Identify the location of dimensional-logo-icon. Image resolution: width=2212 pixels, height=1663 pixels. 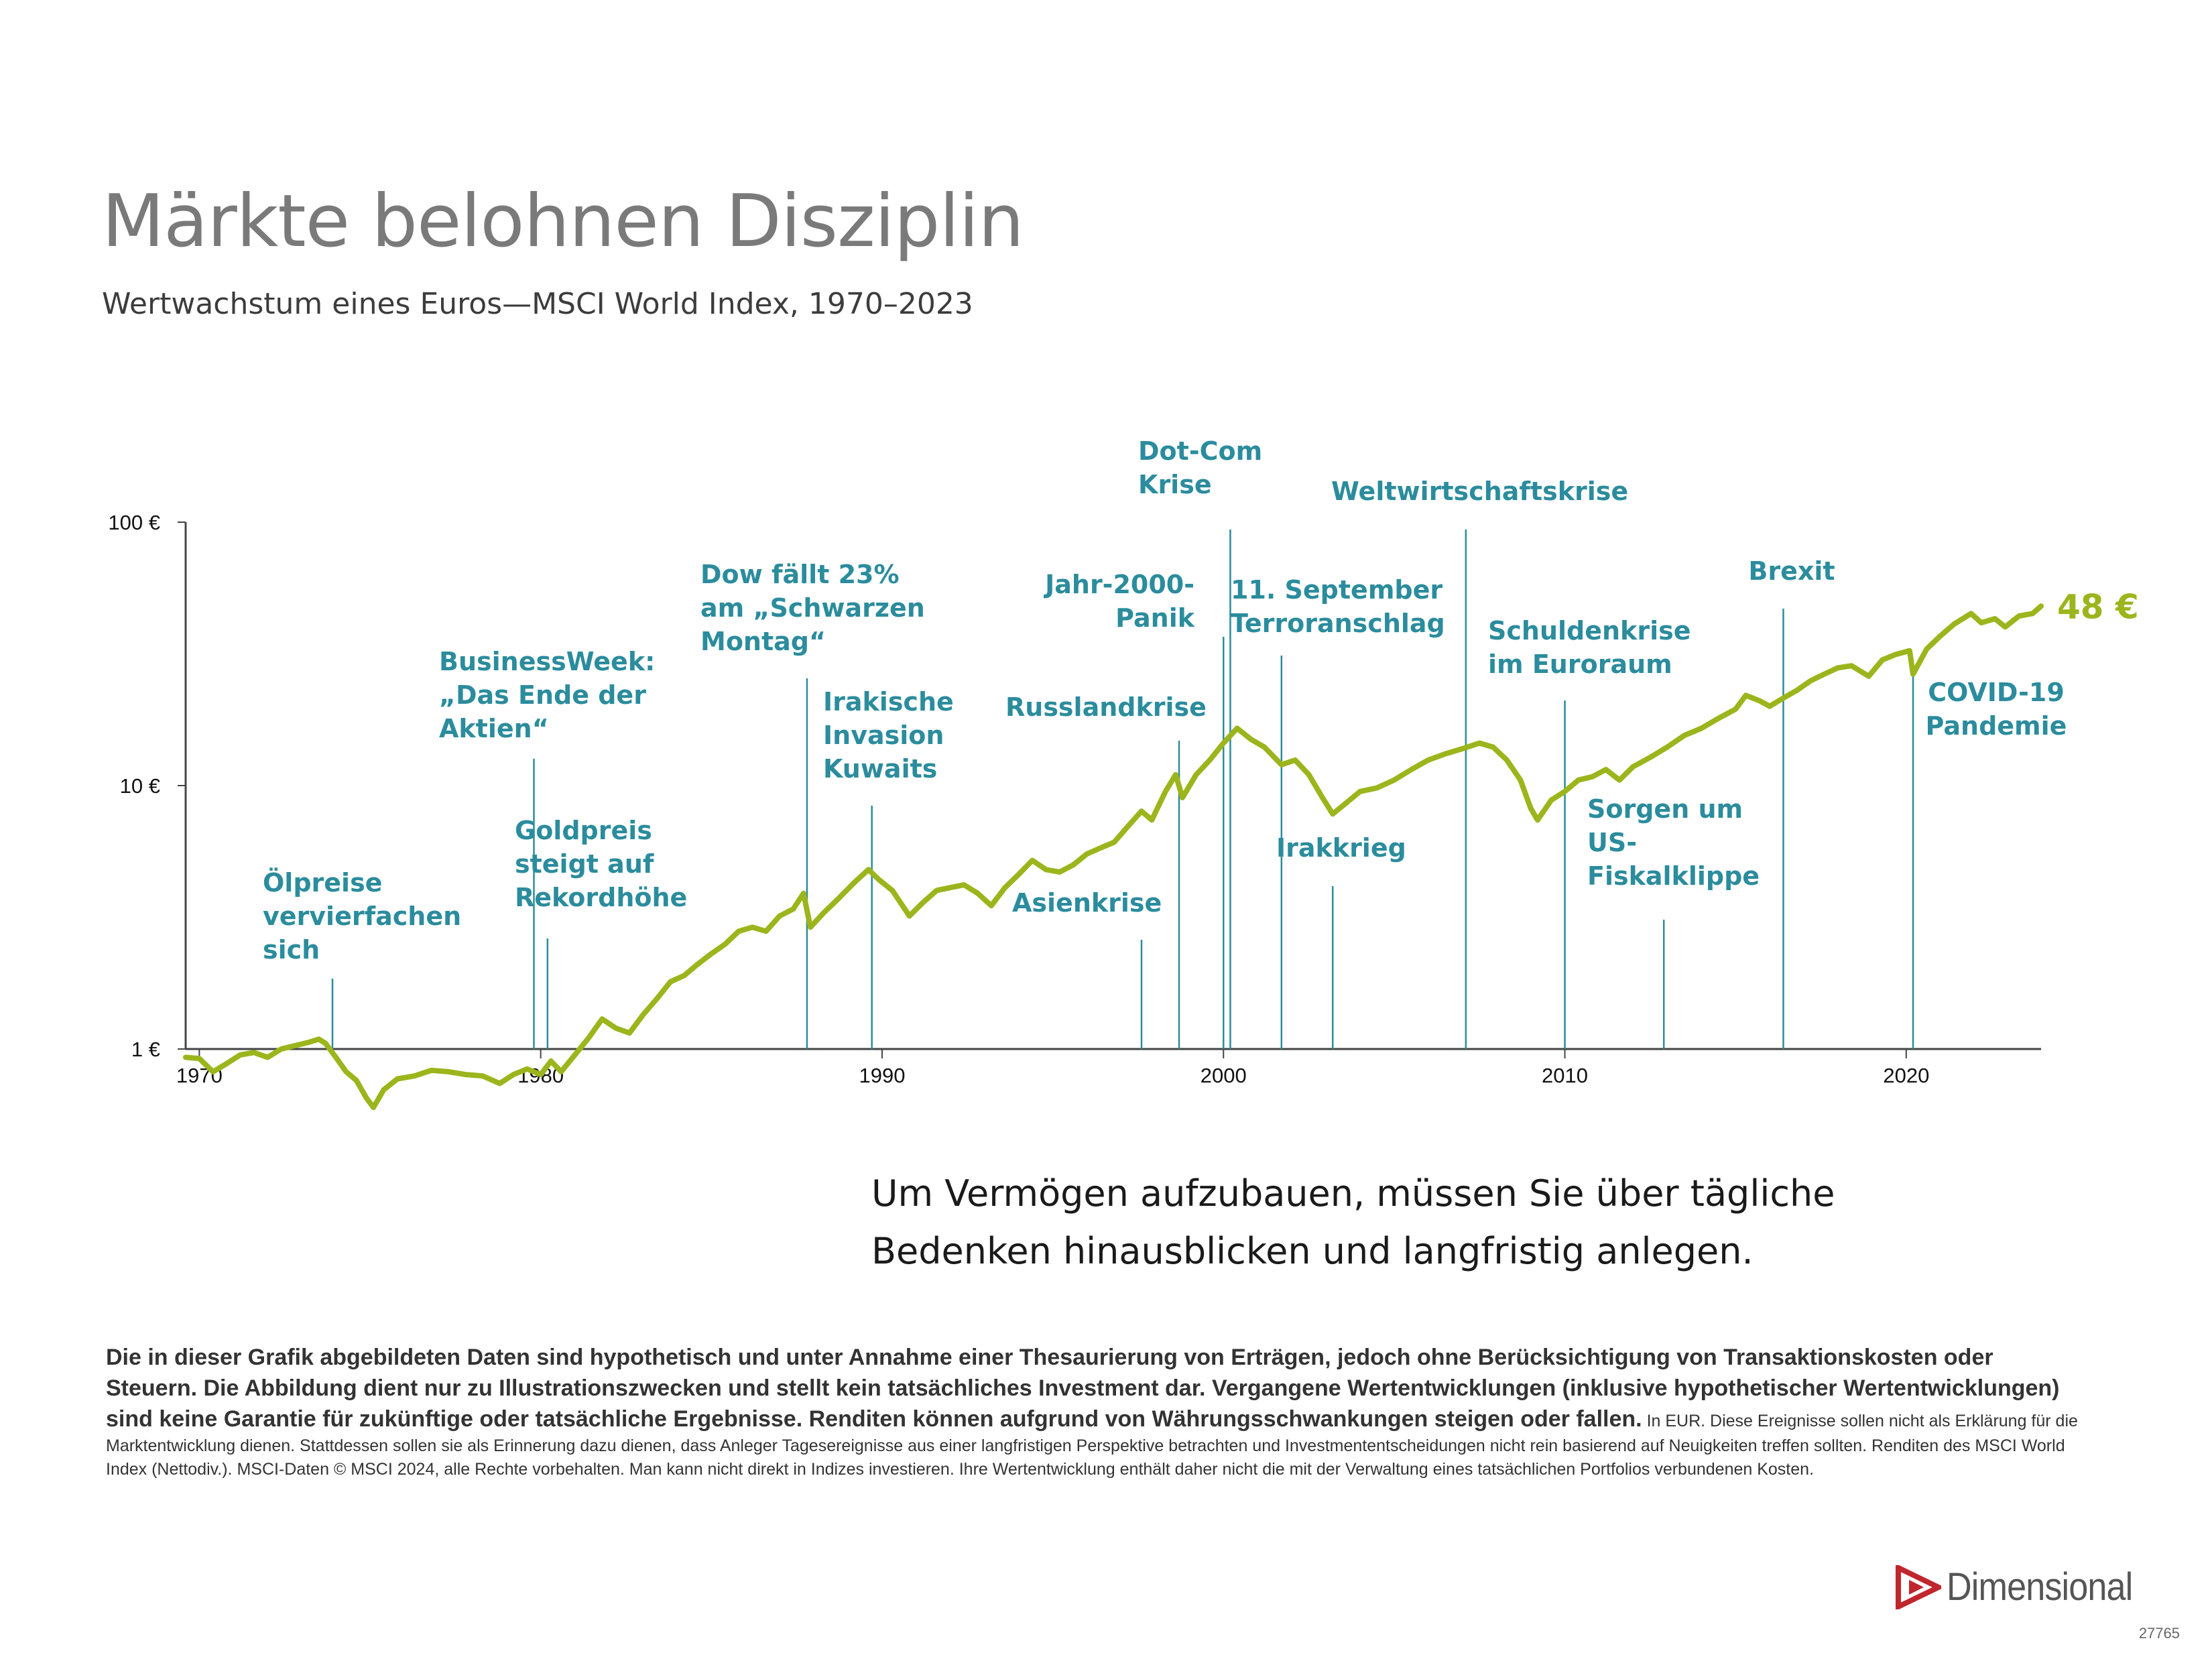
(1918, 1587).